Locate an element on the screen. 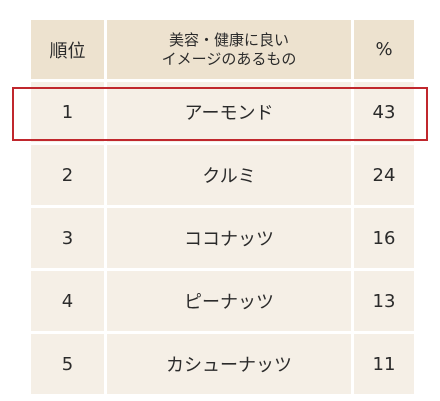 This screenshot has height=401, width=440. rank-cell: 1 is located at coordinates (67, 112).